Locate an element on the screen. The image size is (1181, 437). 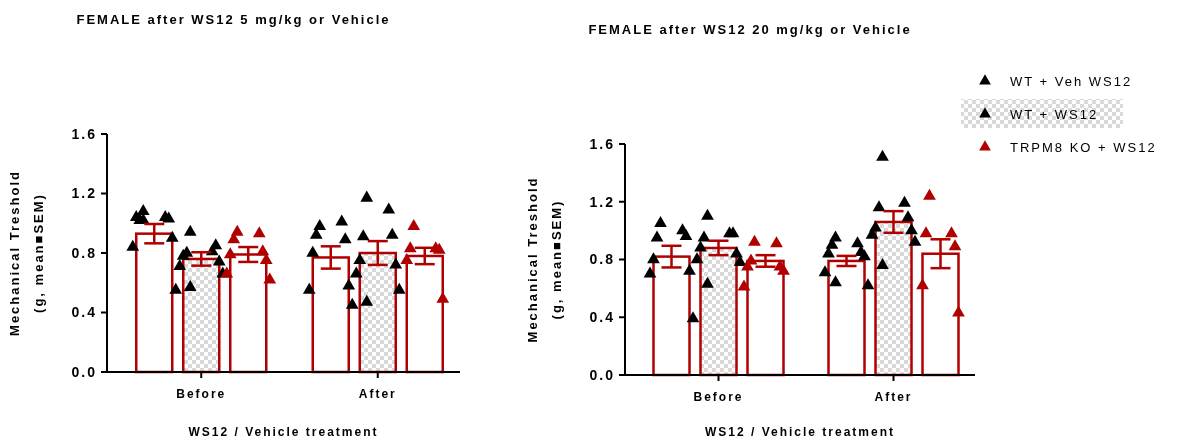
chart-title: FEMALE after WS12 20 mg/kg or Vehicle is located at coordinates (750, 29).